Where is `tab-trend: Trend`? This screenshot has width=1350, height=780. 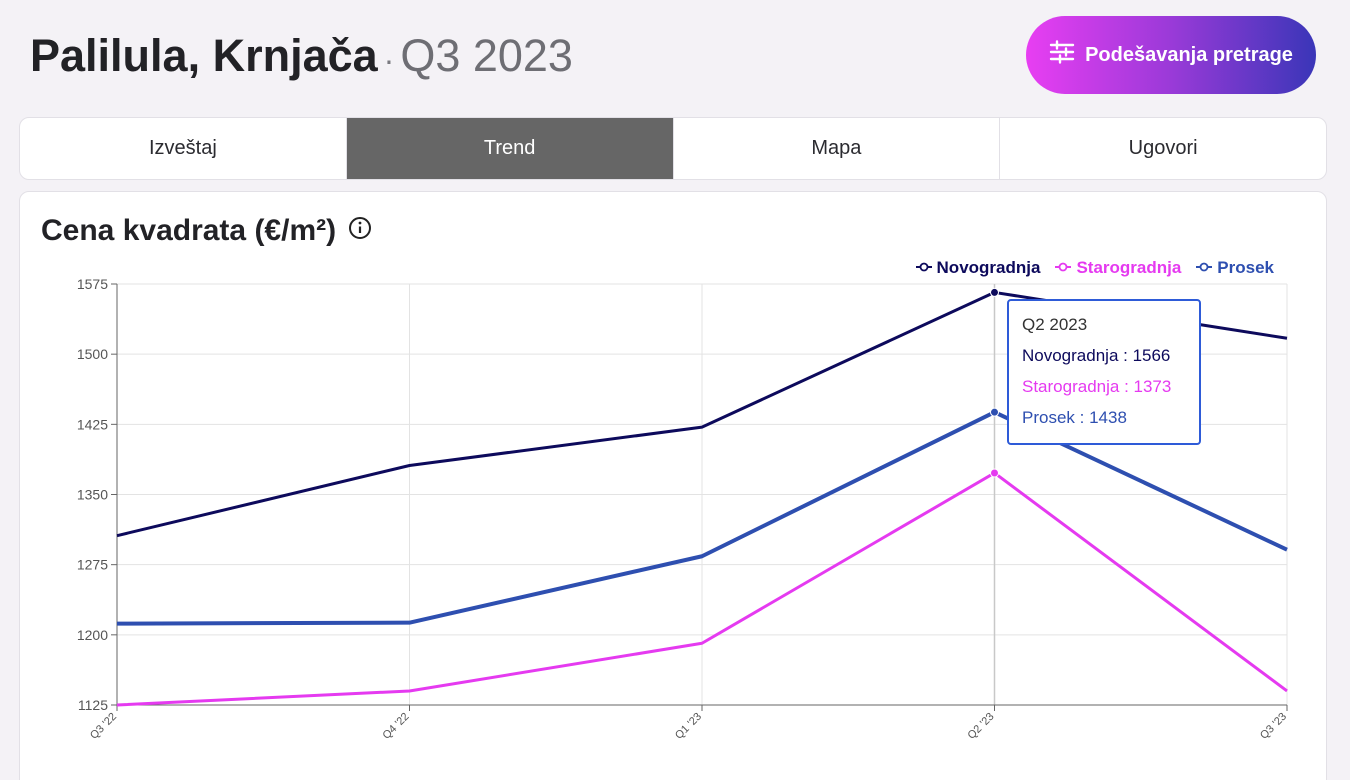
tab-trend: Trend is located at coordinates (510, 148).